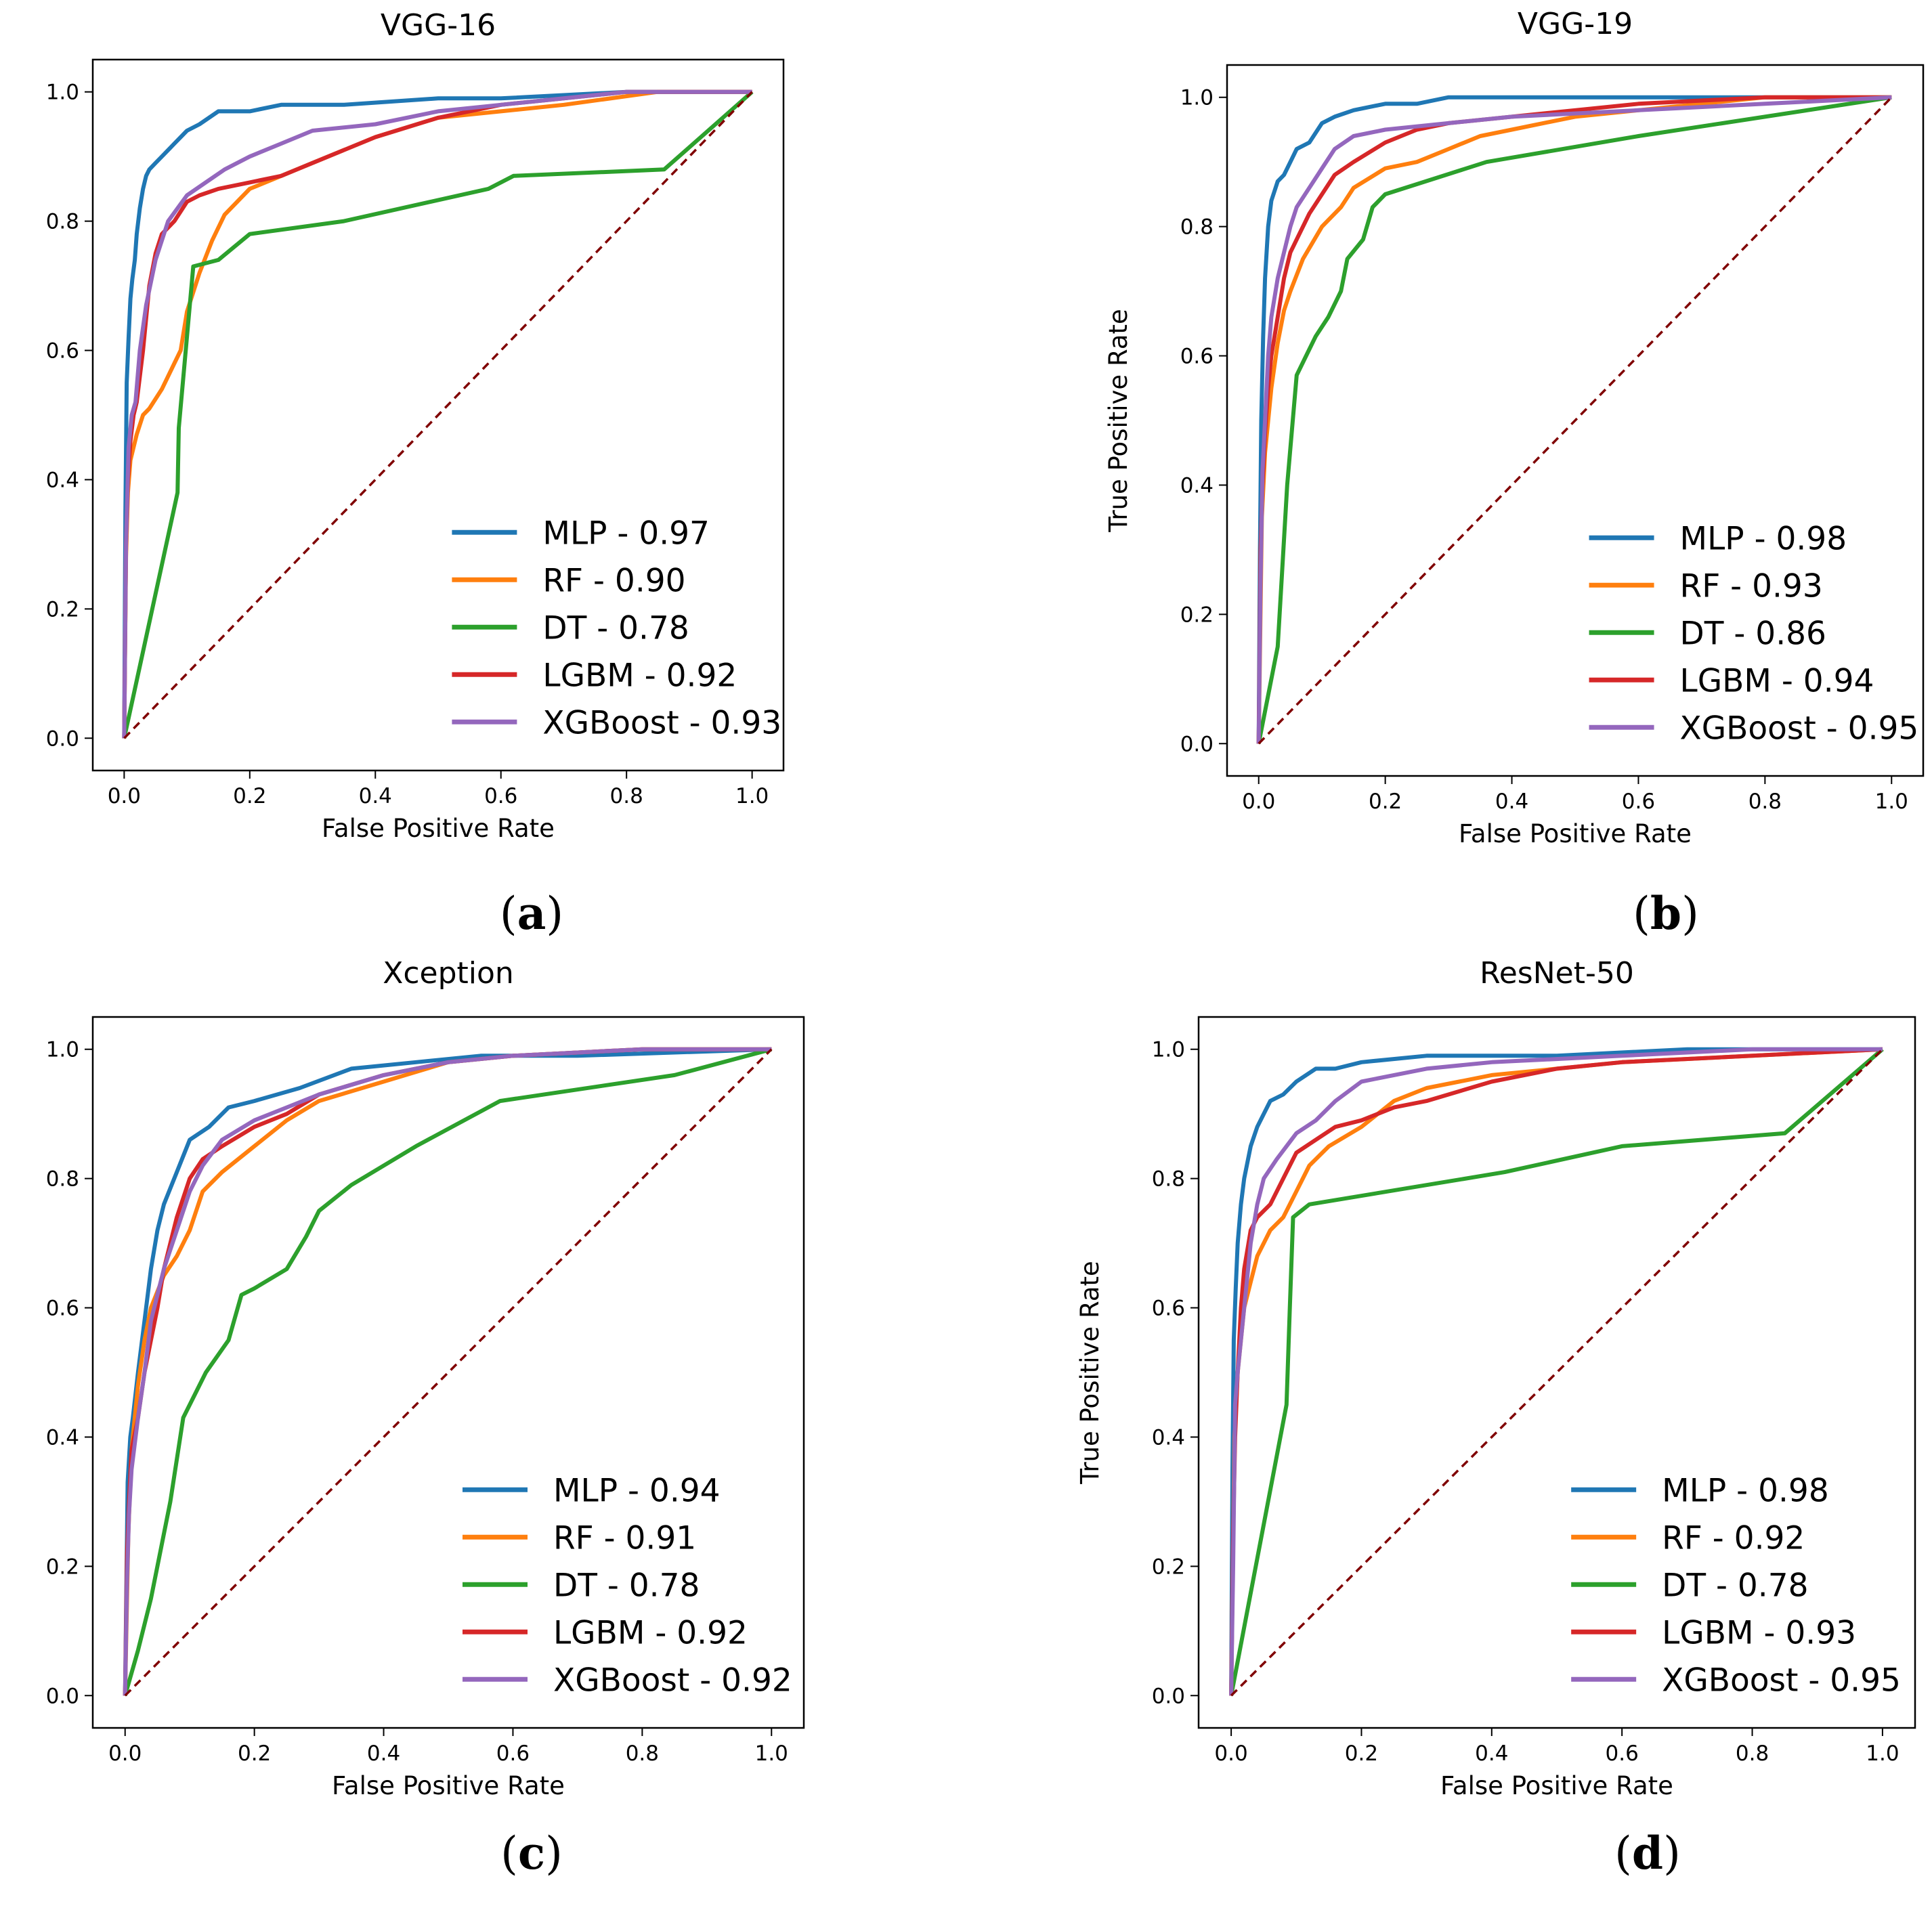 The image size is (1932, 1908). I want to click on panel-caption: (d), so click(1647, 1853).